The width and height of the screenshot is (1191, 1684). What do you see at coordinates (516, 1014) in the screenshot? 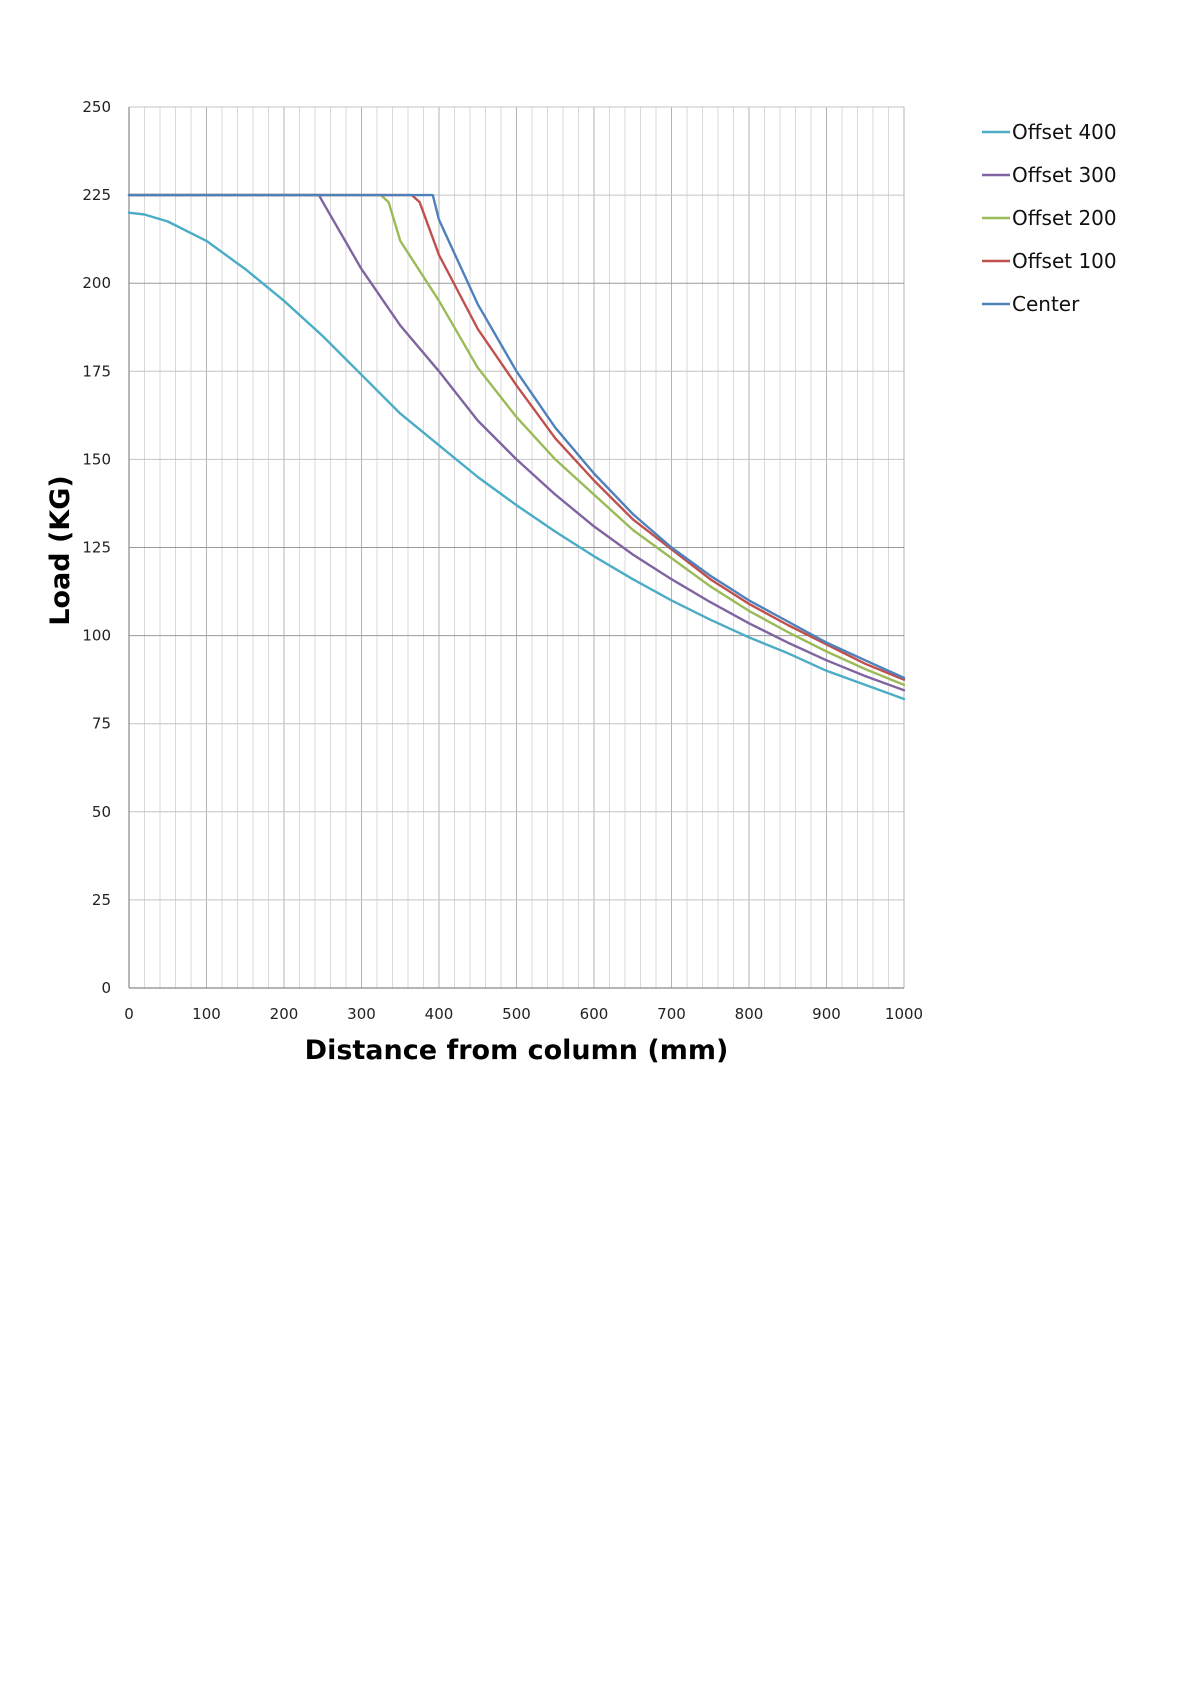
I see `x-tick-label: 500` at bounding box center [516, 1014].